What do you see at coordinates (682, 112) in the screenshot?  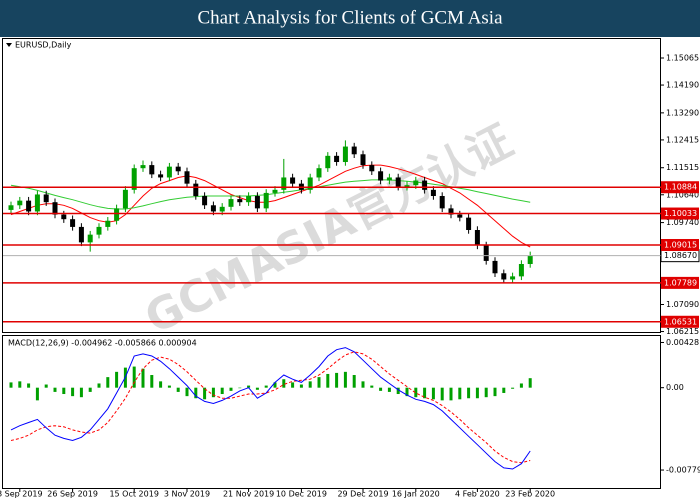 I see `y-tick-label: 1.13290` at bounding box center [682, 112].